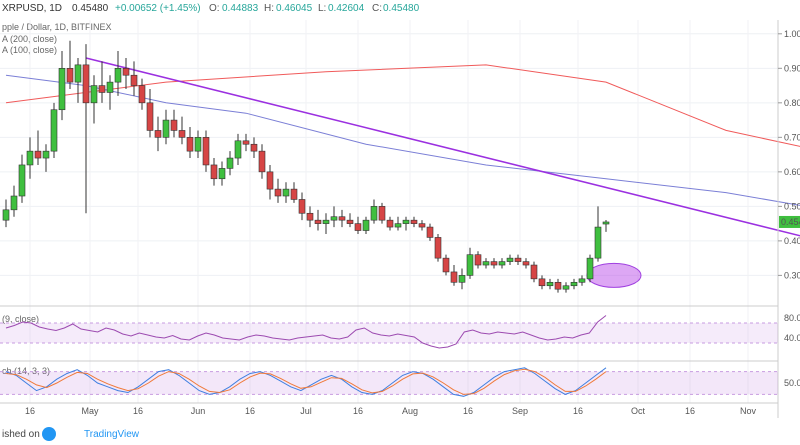  I want to click on stoch-d-line, so click(306, 381).